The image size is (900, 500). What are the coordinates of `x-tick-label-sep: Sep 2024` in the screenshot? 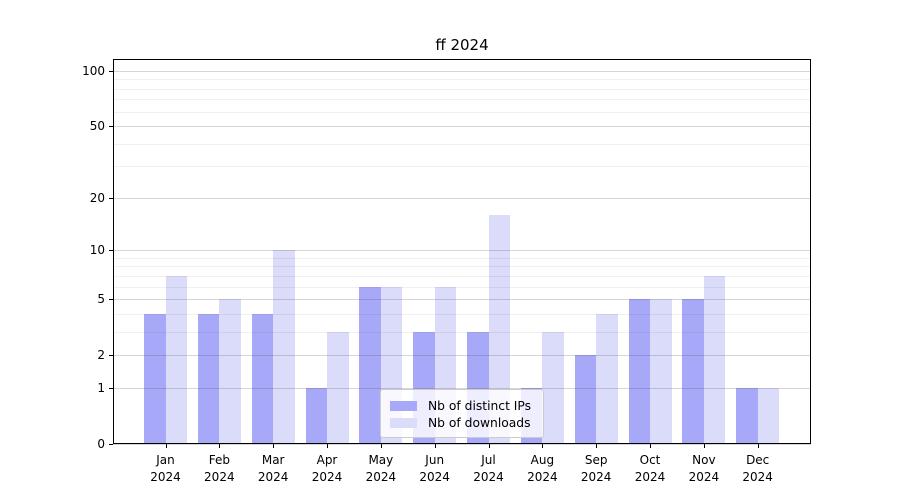 It's located at (596, 468).